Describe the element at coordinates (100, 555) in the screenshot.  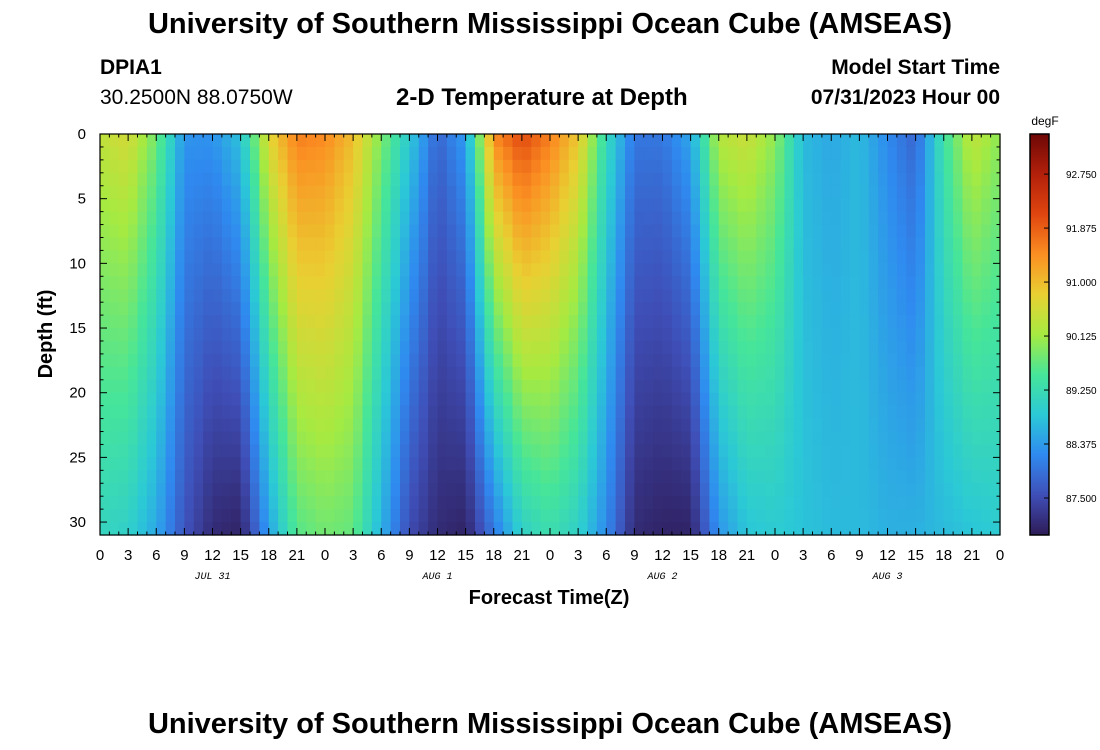
I see `x-tick-label: 0` at that location.